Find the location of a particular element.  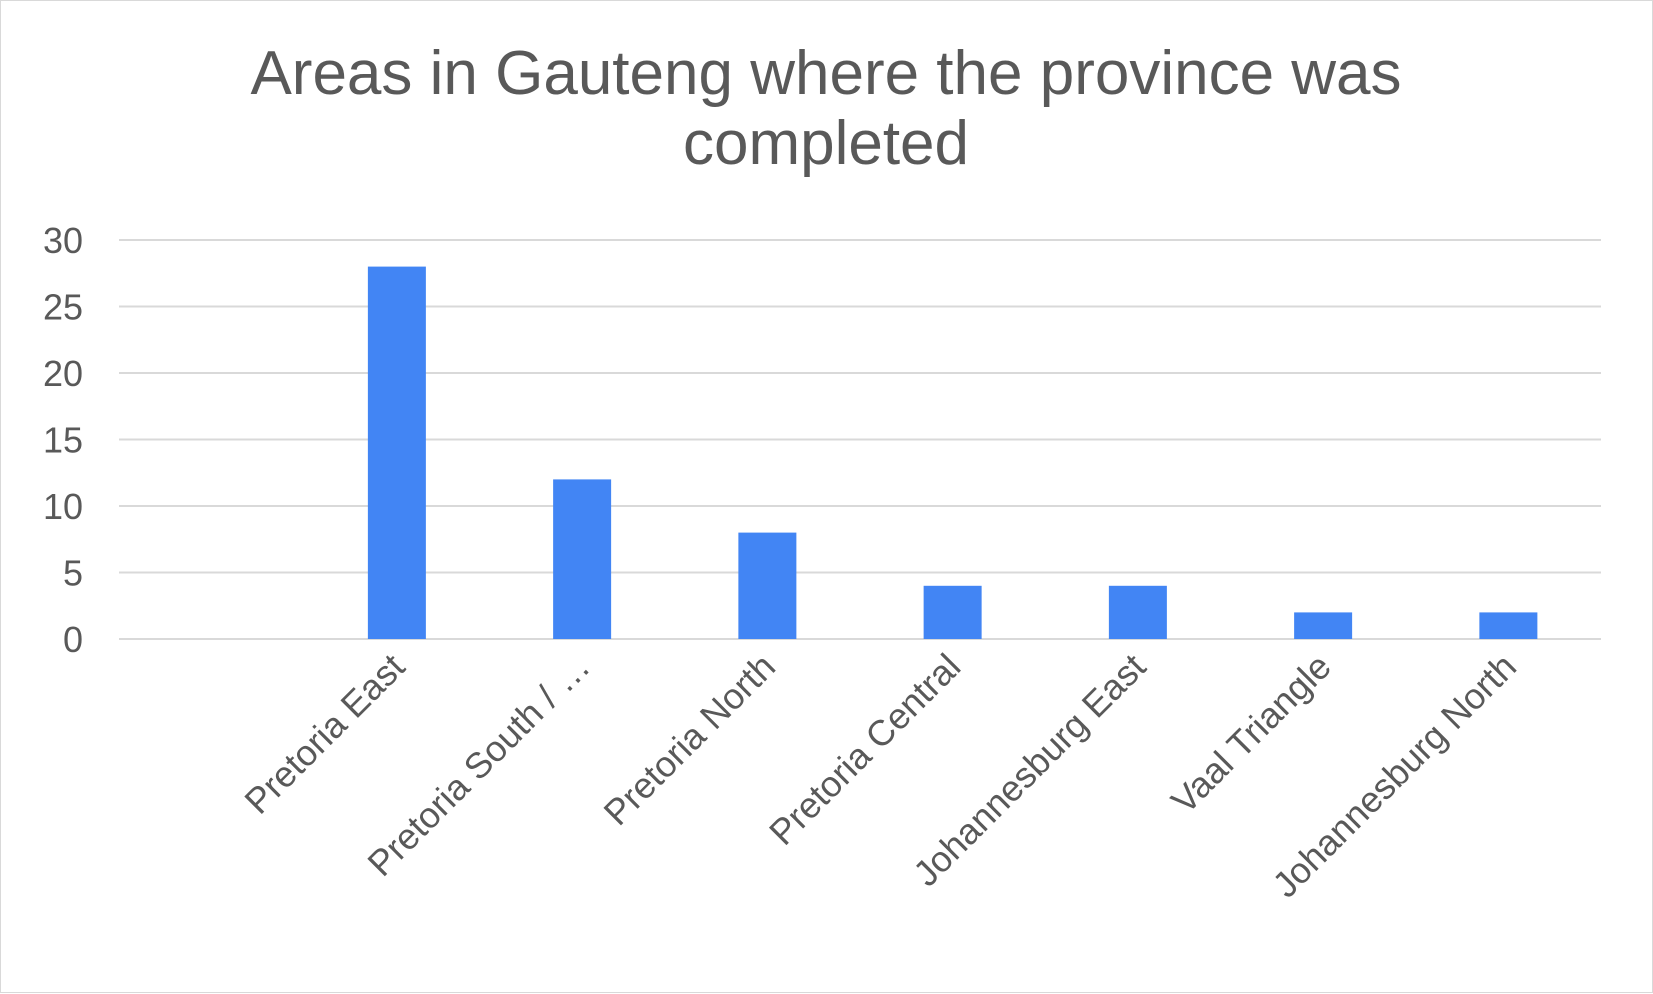

x-category-label: Pretoria East is located at coordinates (324, 734).